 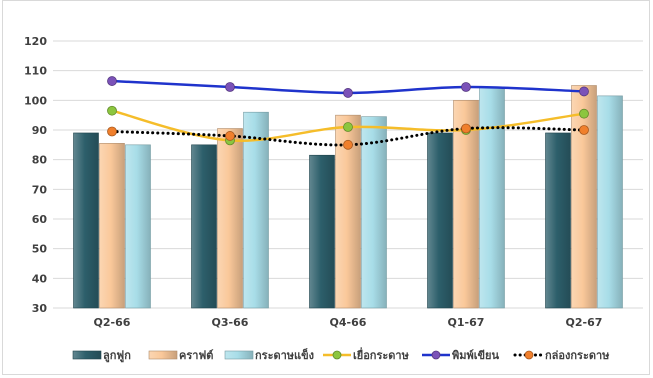 I want to click on legend-label: พิมพ์เขียน, so click(x=475, y=355).